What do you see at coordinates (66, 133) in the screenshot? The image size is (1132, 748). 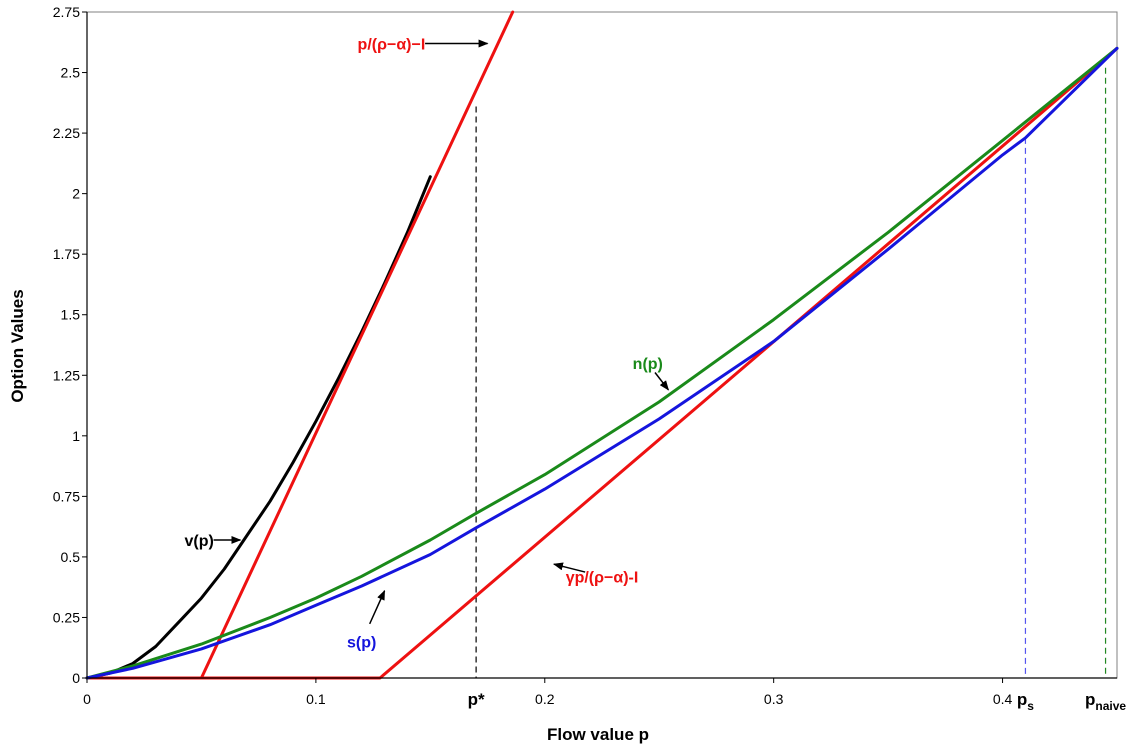 I see `y-tick-label: 2.25` at bounding box center [66, 133].